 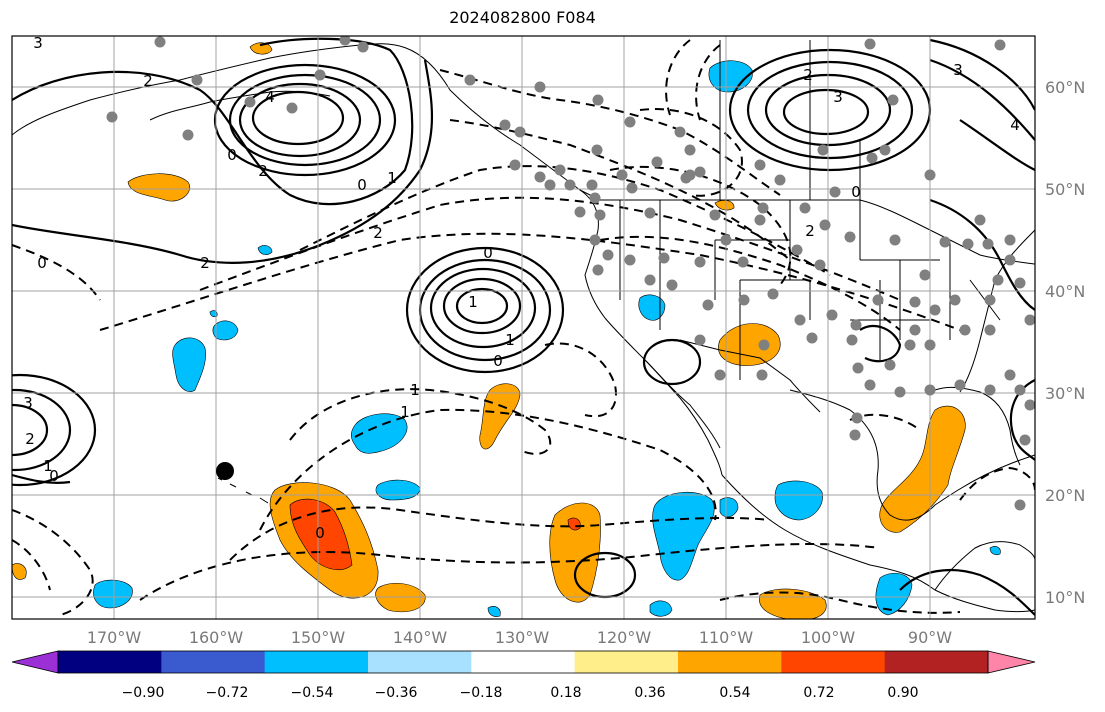 I want to click on colorbar-extend-low, so click(x=35, y=662).